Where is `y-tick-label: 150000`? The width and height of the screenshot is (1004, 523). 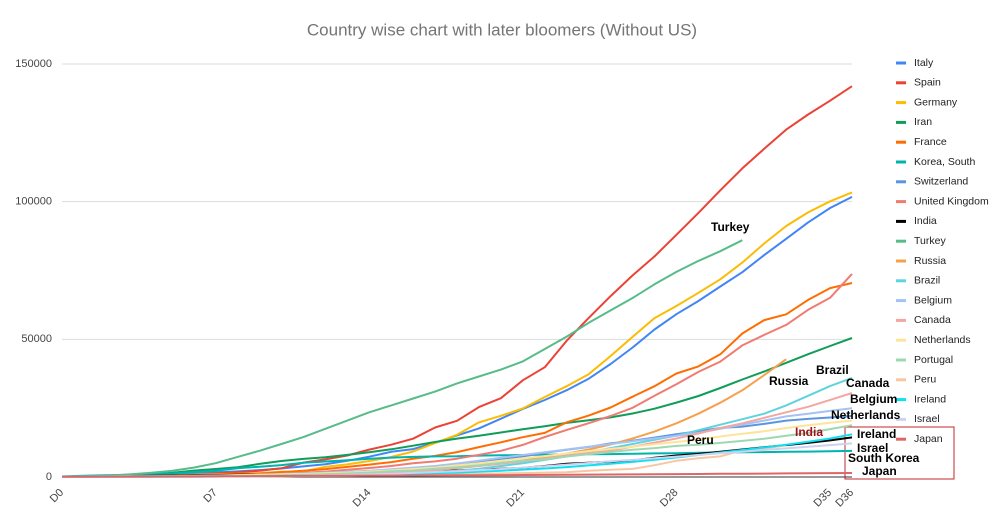 y-tick-label: 150000 is located at coordinates (33, 64).